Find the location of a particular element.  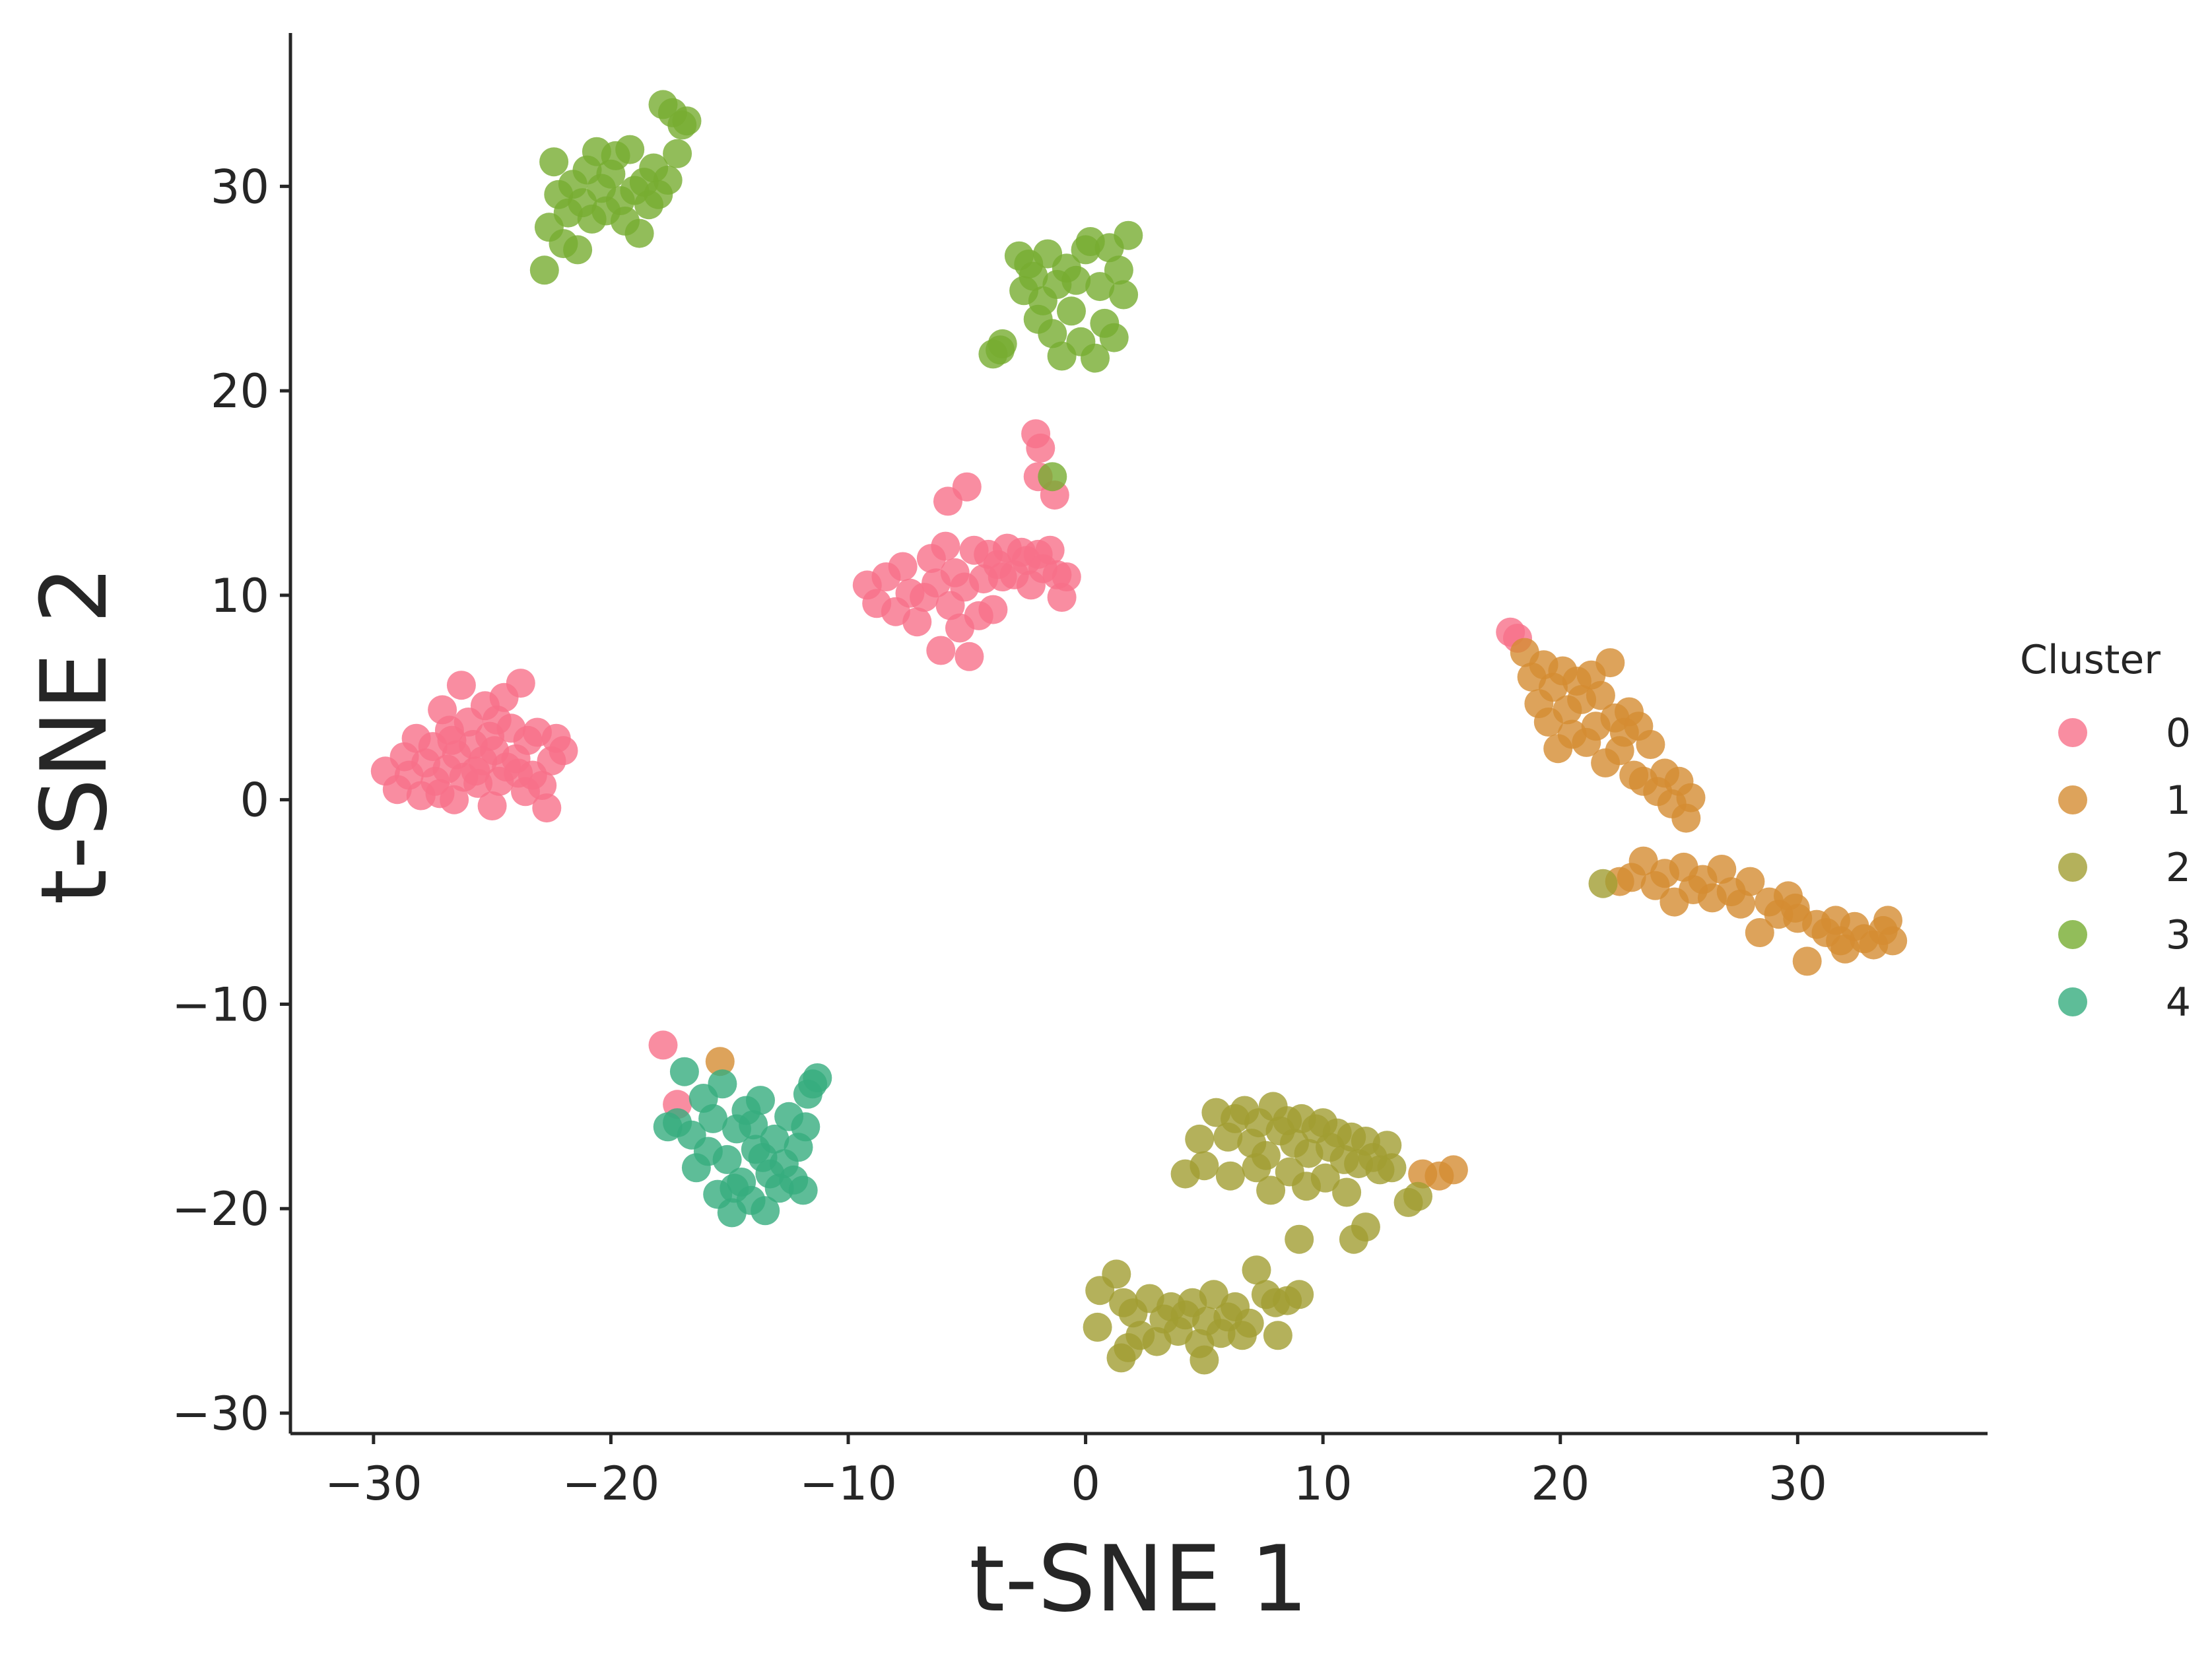

y-tick-label: 10 is located at coordinates (240, 596).